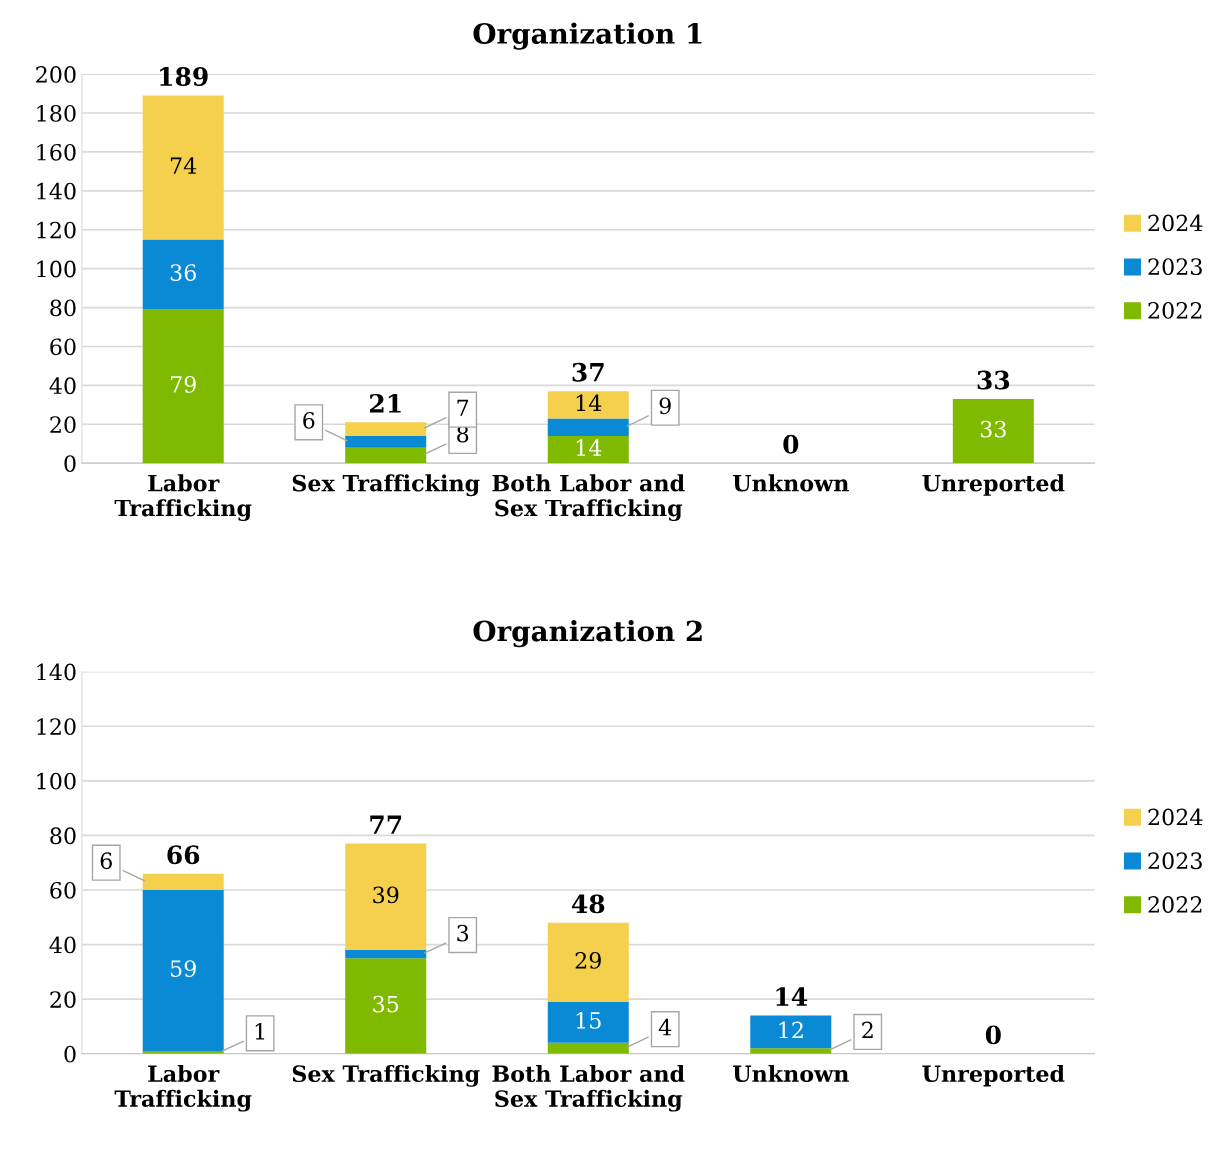 The image size is (1223, 1158). What do you see at coordinates (463, 933) in the screenshot?
I see `data-label: 3` at bounding box center [463, 933].